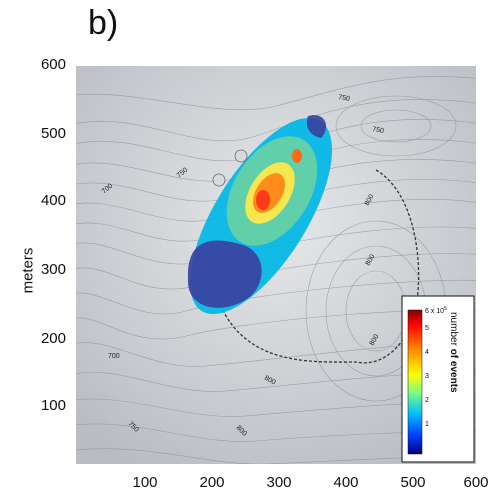 This screenshot has height=498, width=492. What do you see at coordinates (427, 352) in the screenshot?
I see `colorbar-tick: 4` at bounding box center [427, 352].